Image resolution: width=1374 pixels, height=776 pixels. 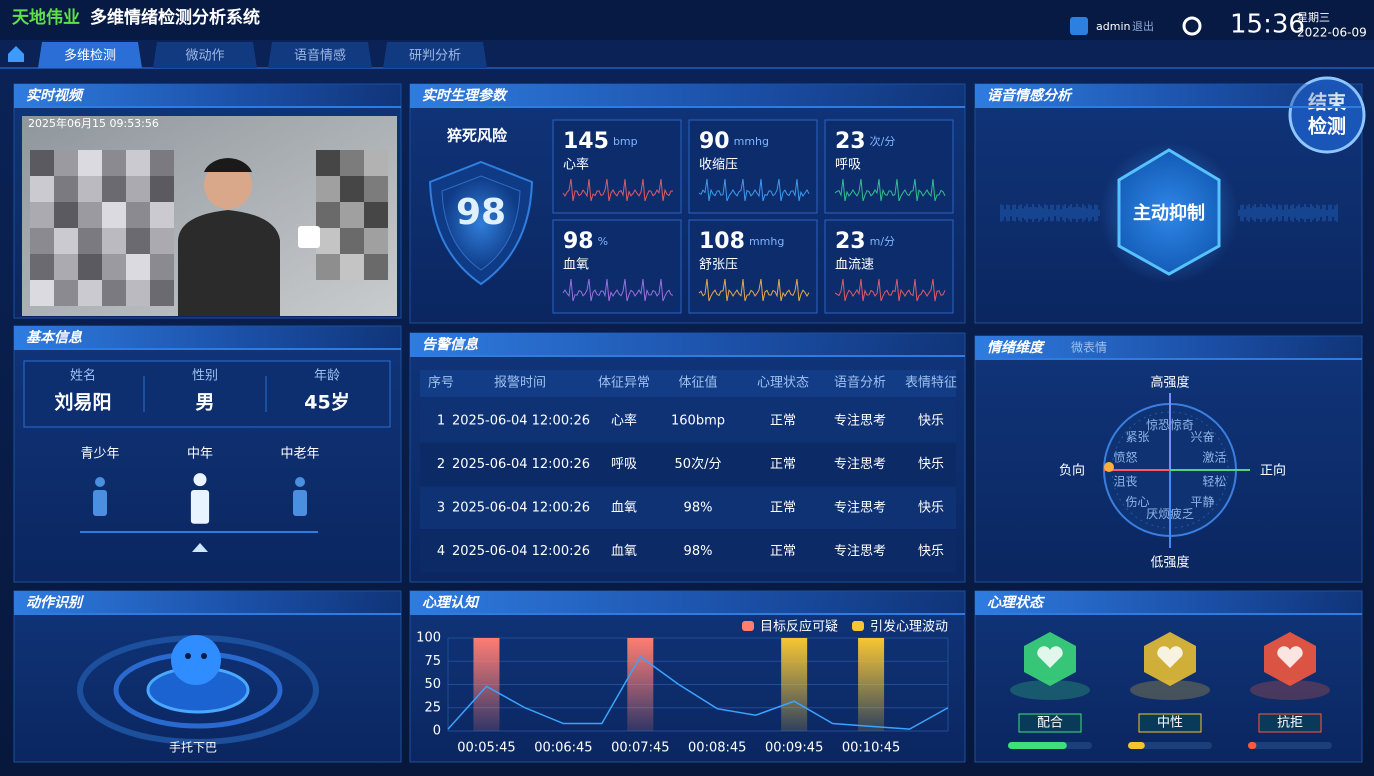 What do you see at coordinates (1168, 107) in the screenshot?
I see `panel-header-line` at bounding box center [1168, 107].